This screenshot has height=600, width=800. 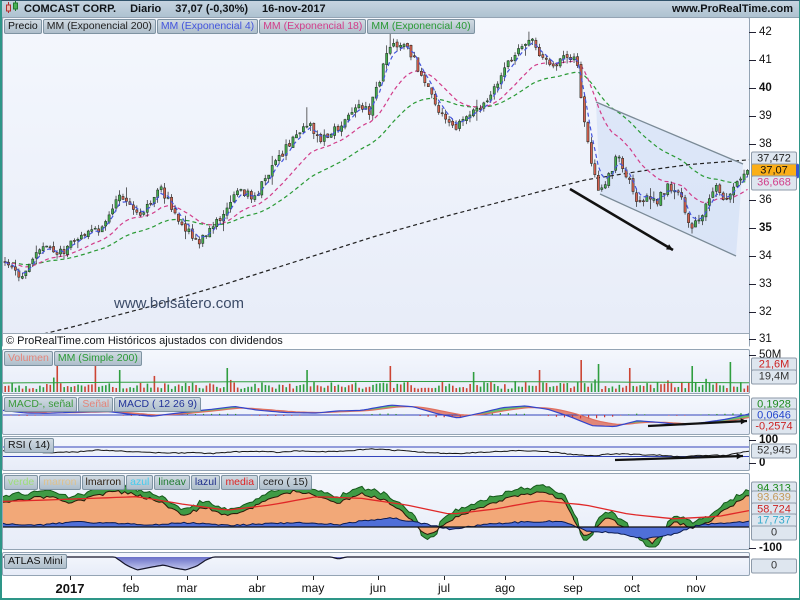 What do you see at coordinates (732, 9) in the screenshot?
I see `prorealtime-link: www.ProRealTime.com` at bounding box center [732, 9].